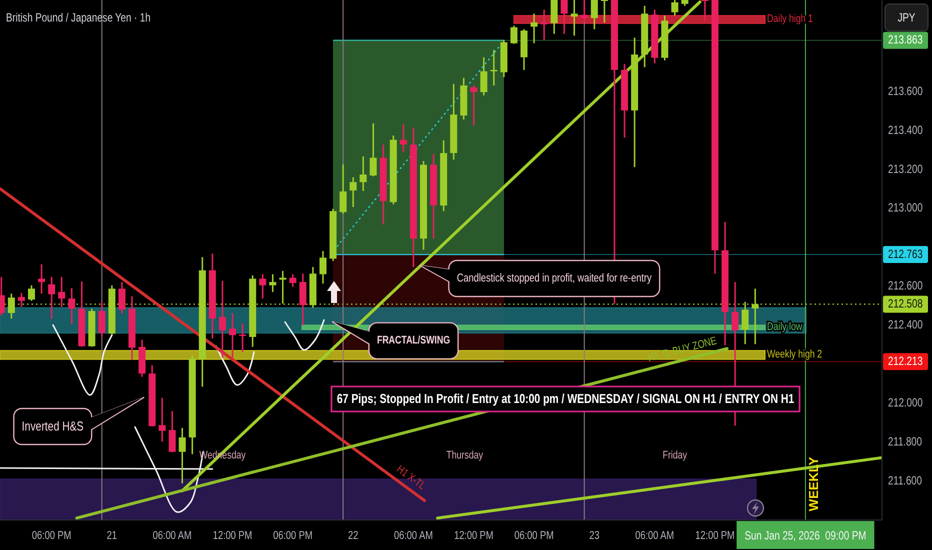  Describe the element at coordinates (112, 536) in the screenshot. I see `x-tick-label: 21` at that location.